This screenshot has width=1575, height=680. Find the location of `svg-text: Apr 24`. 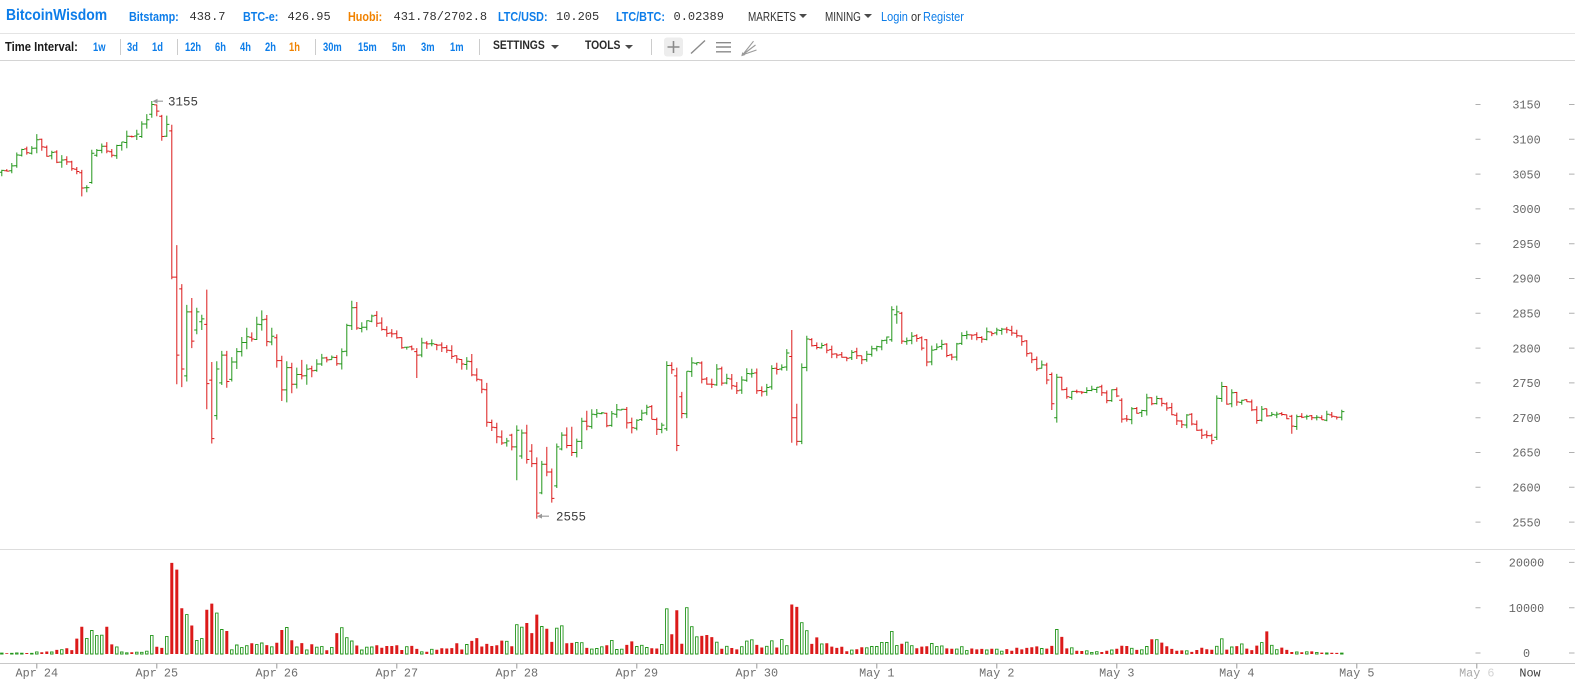

svg-text: Apr 24 is located at coordinates (37, 673).